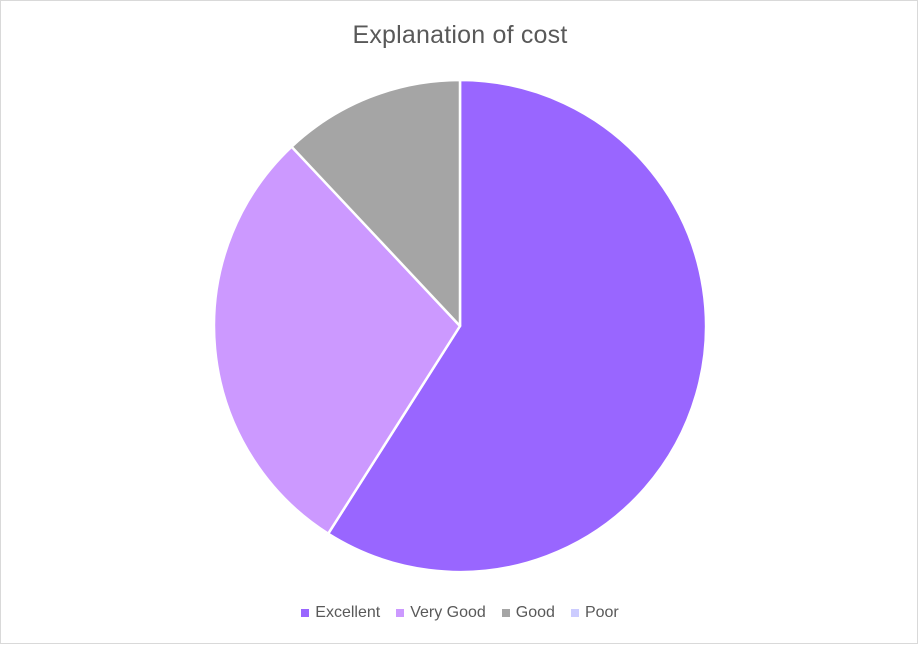 The height and width of the screenshot is (645, 918). I want to click on legend-swatch-very-good, so click(400, 613).